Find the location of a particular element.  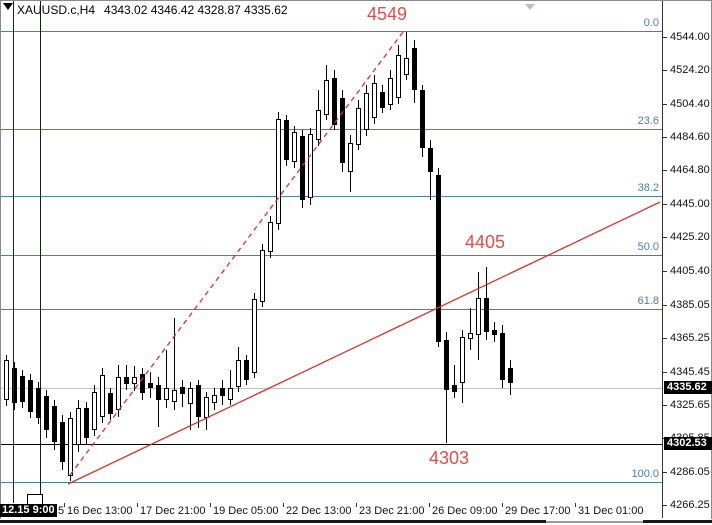

price-axis-label: 4266.25 is located at coordinates (690, 505).